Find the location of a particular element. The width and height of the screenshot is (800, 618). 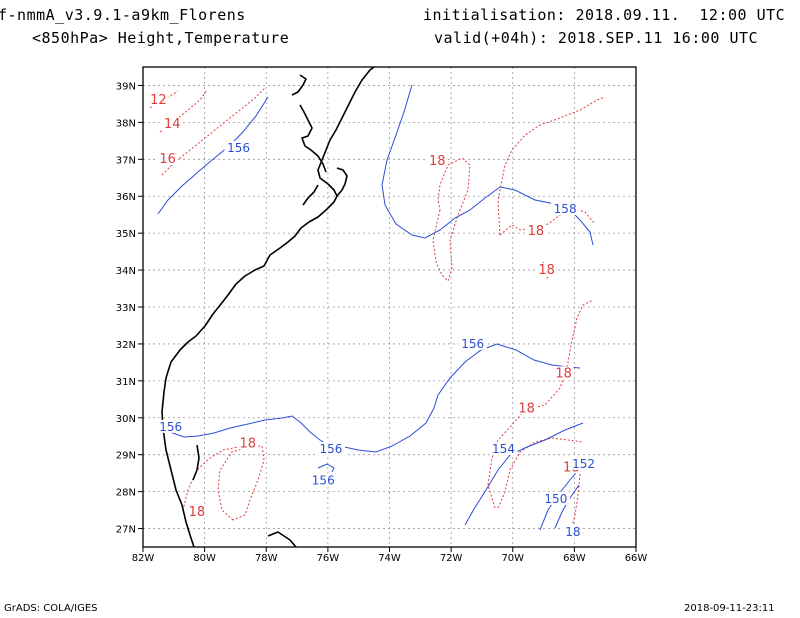

lat-tick-label: 34N is located at coordinates (126, 271).